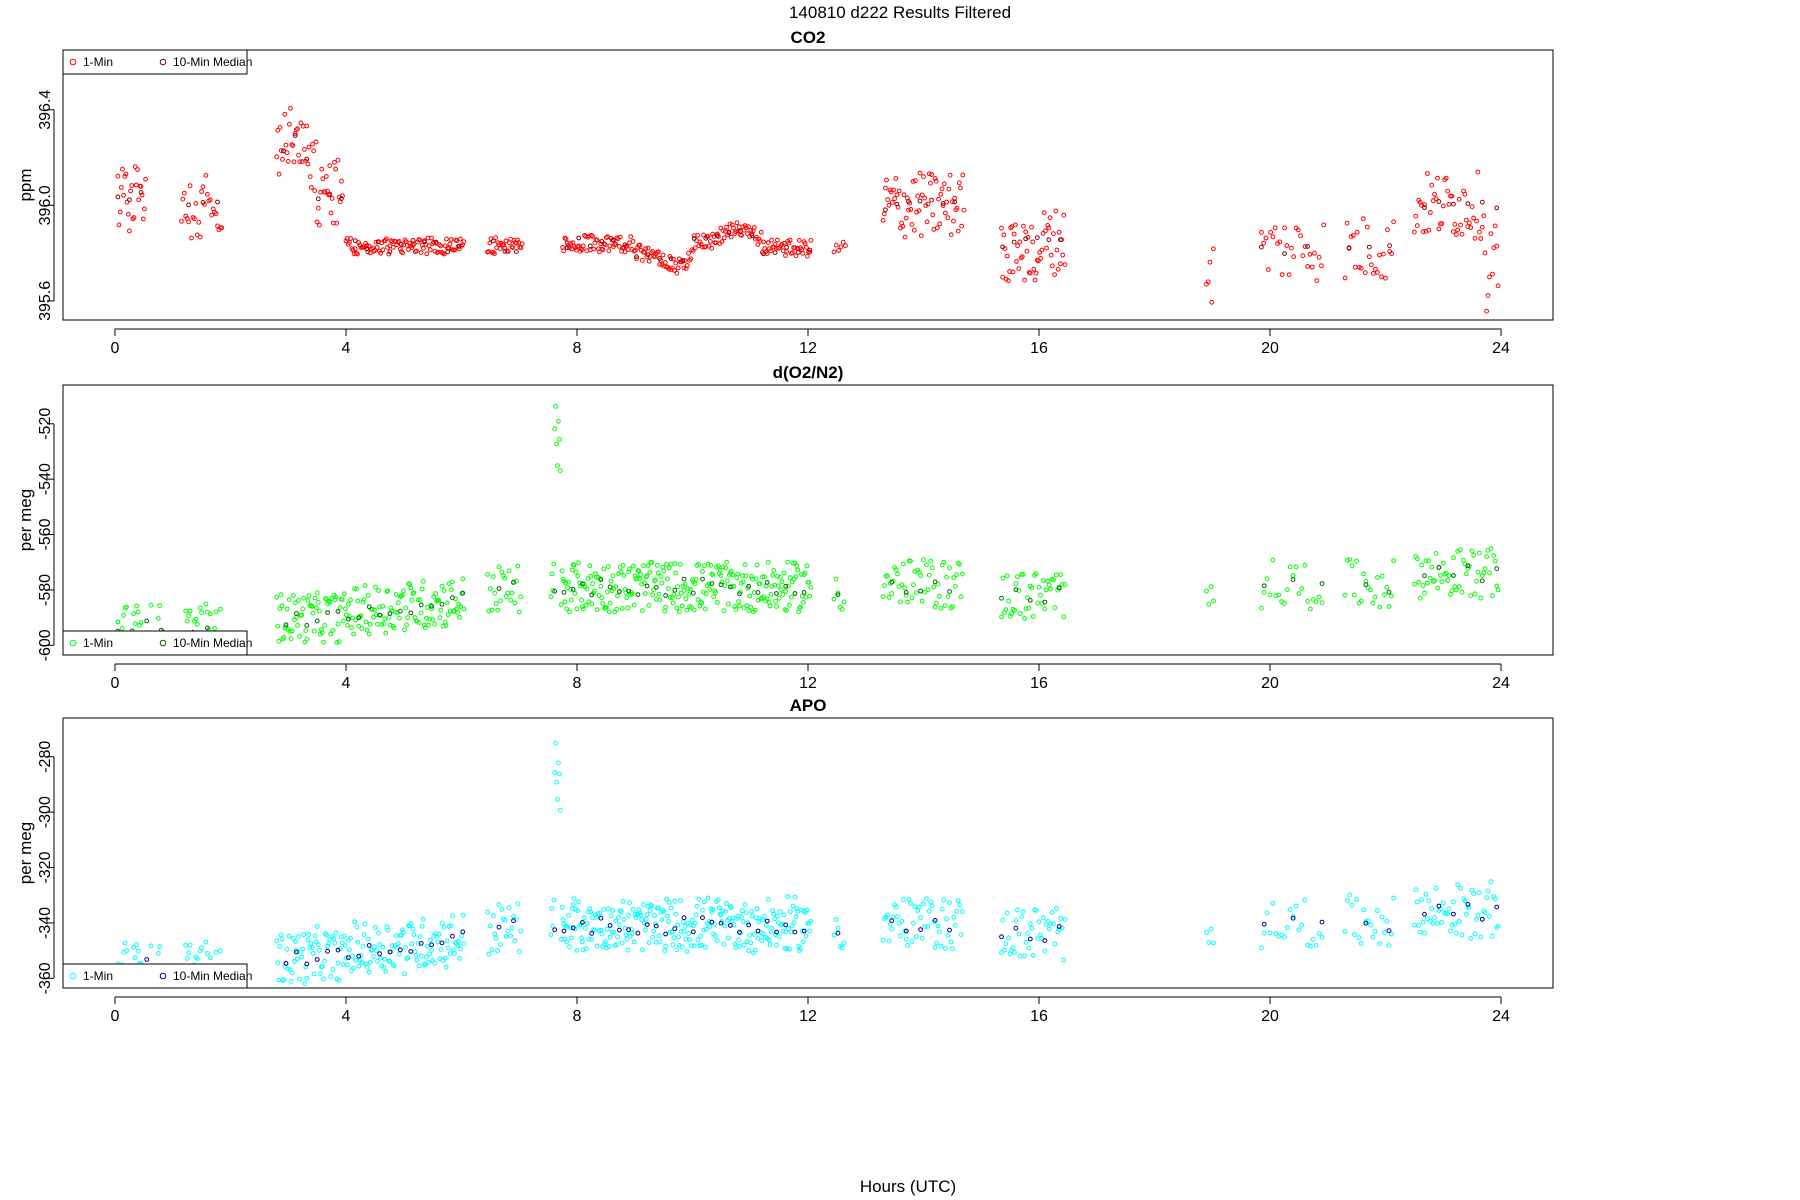 The height and width of the screenshot is (1200, 1800). I want to click on x-tick-label: 8, so click(577, 1016).